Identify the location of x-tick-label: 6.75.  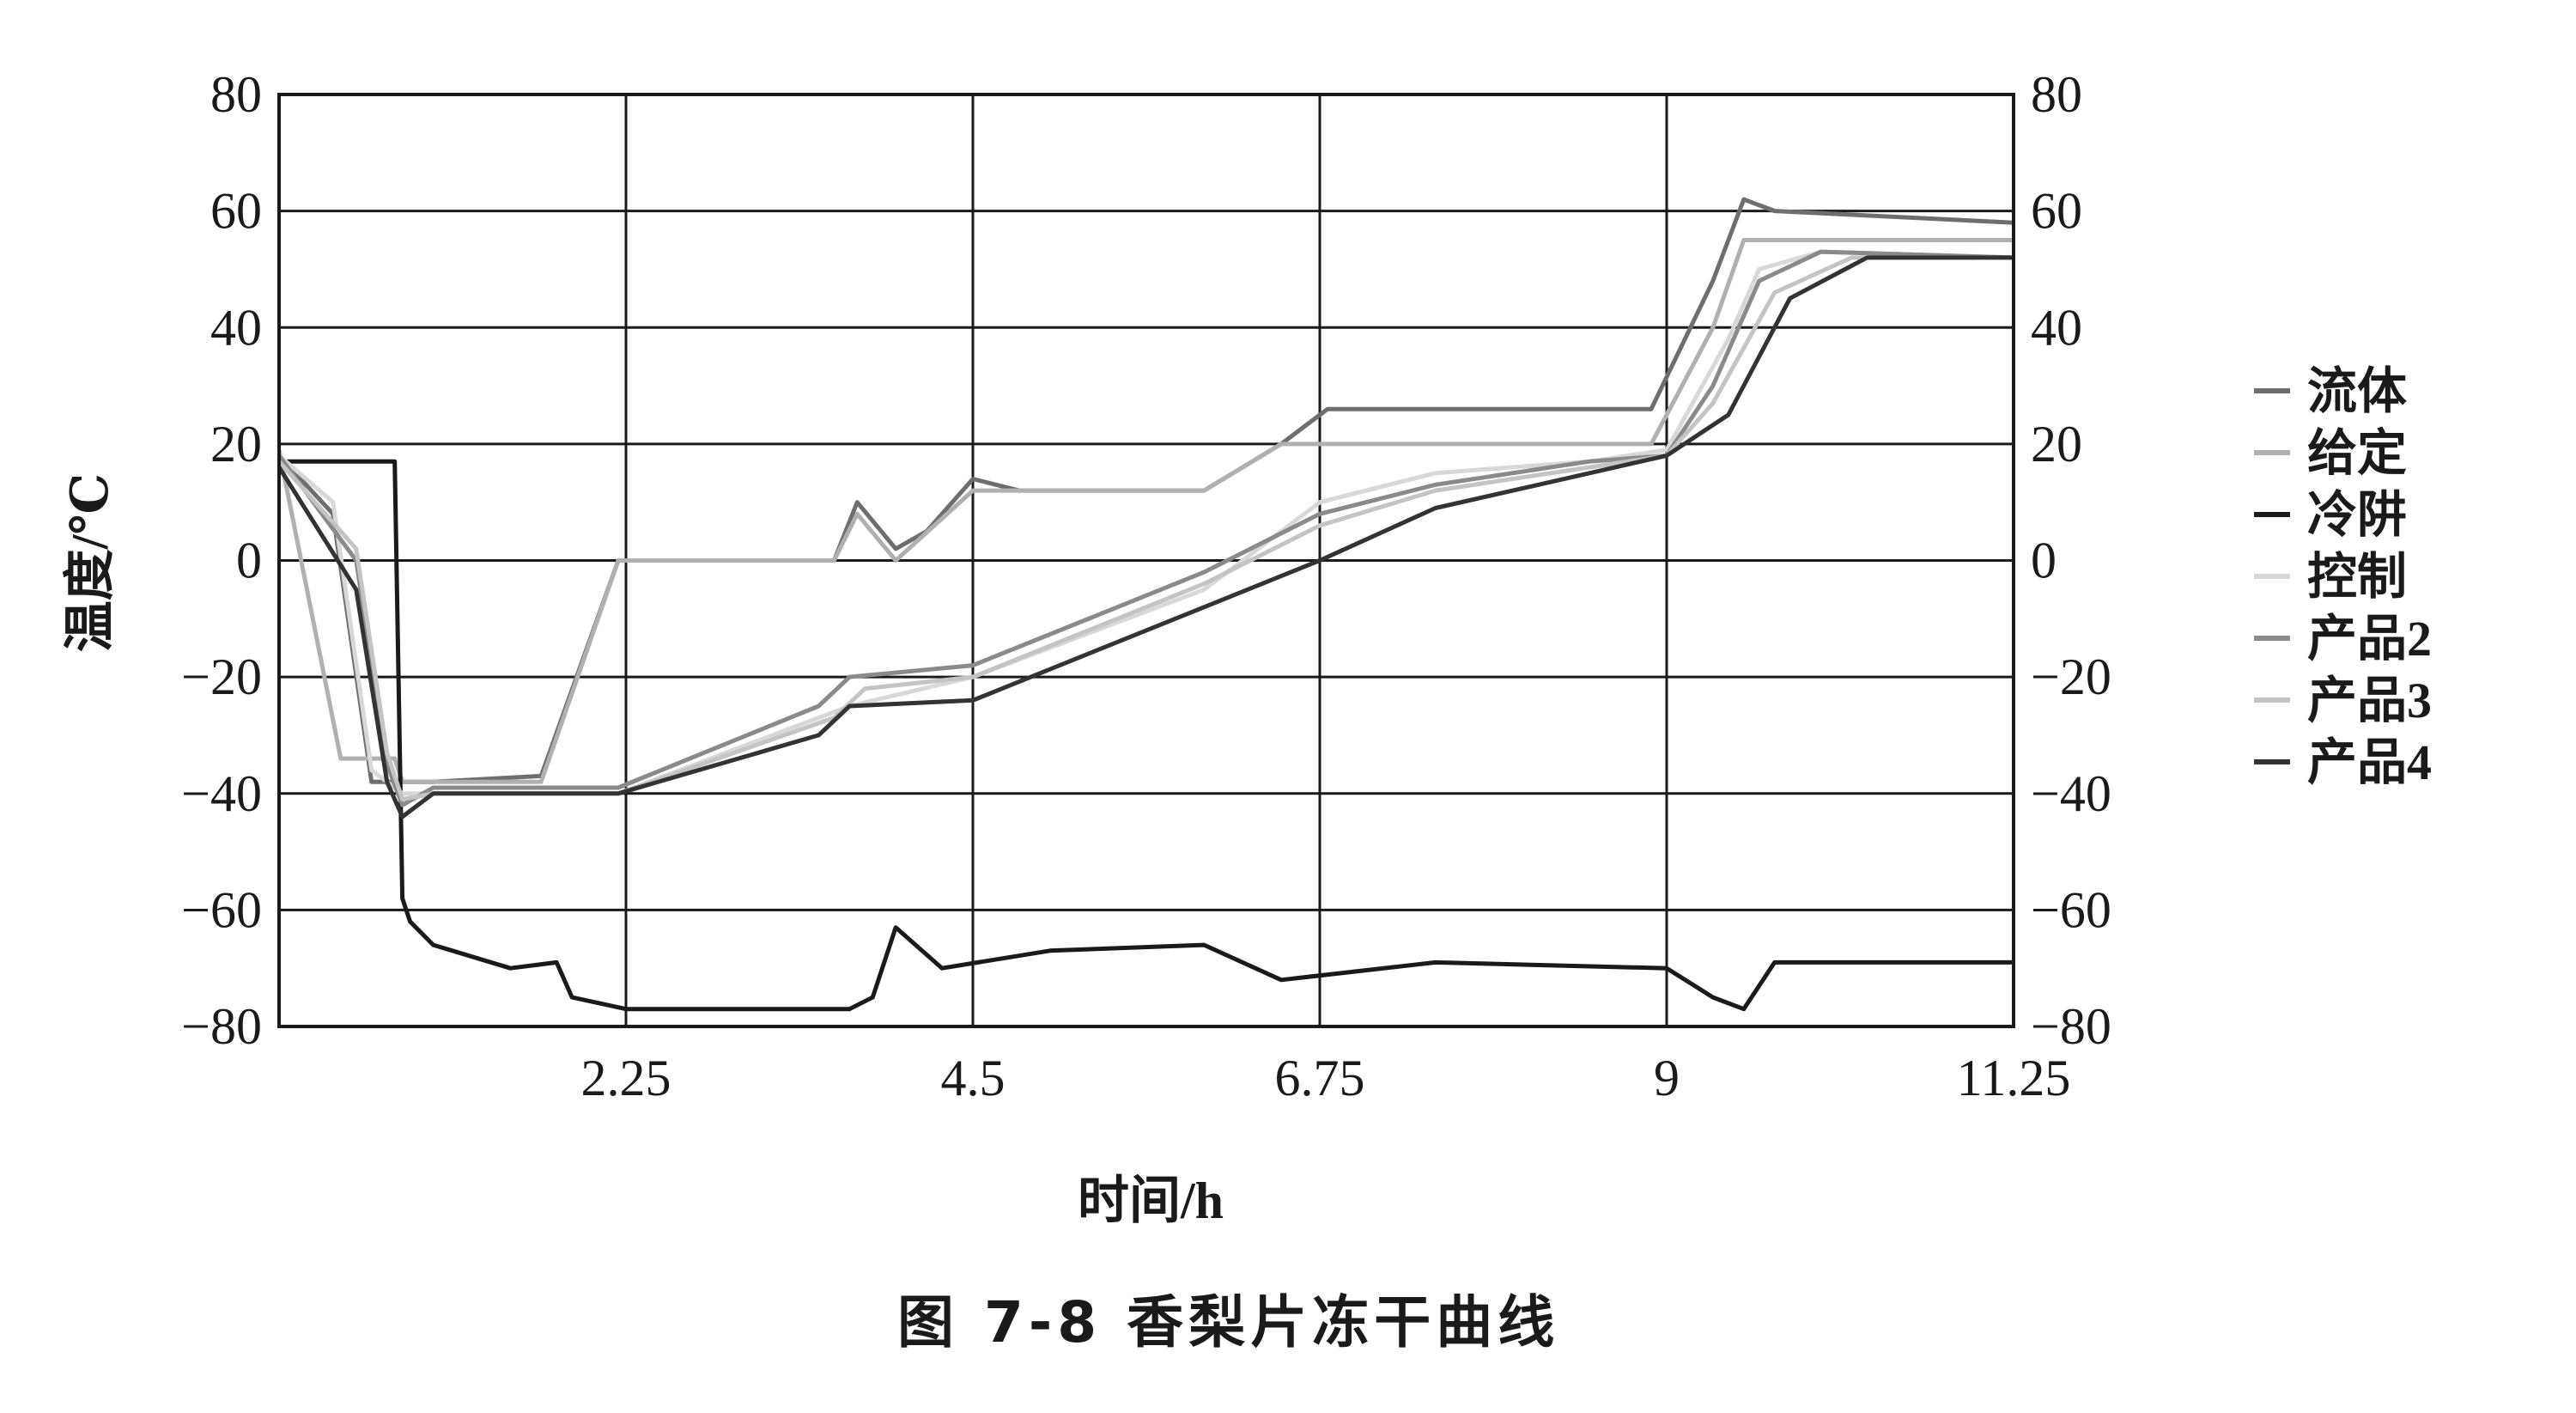
(1320, 1078).